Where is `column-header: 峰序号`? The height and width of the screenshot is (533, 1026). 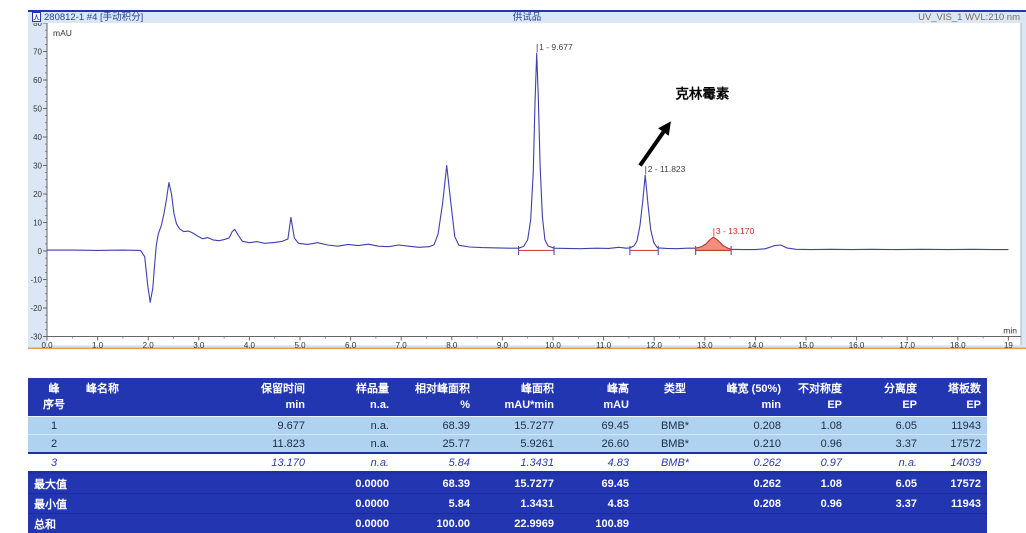
column-header: 峰序号 is located at coordinates (54, 397).